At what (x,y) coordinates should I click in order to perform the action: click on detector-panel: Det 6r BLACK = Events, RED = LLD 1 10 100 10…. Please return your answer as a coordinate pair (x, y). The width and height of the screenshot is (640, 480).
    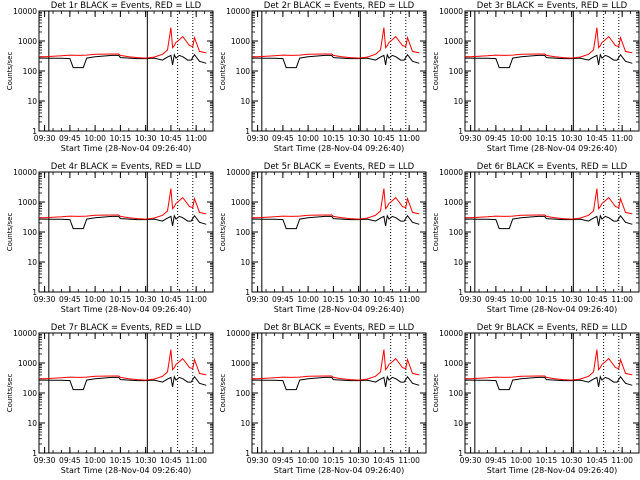
    Looking at the image, I should click on (536, 238).